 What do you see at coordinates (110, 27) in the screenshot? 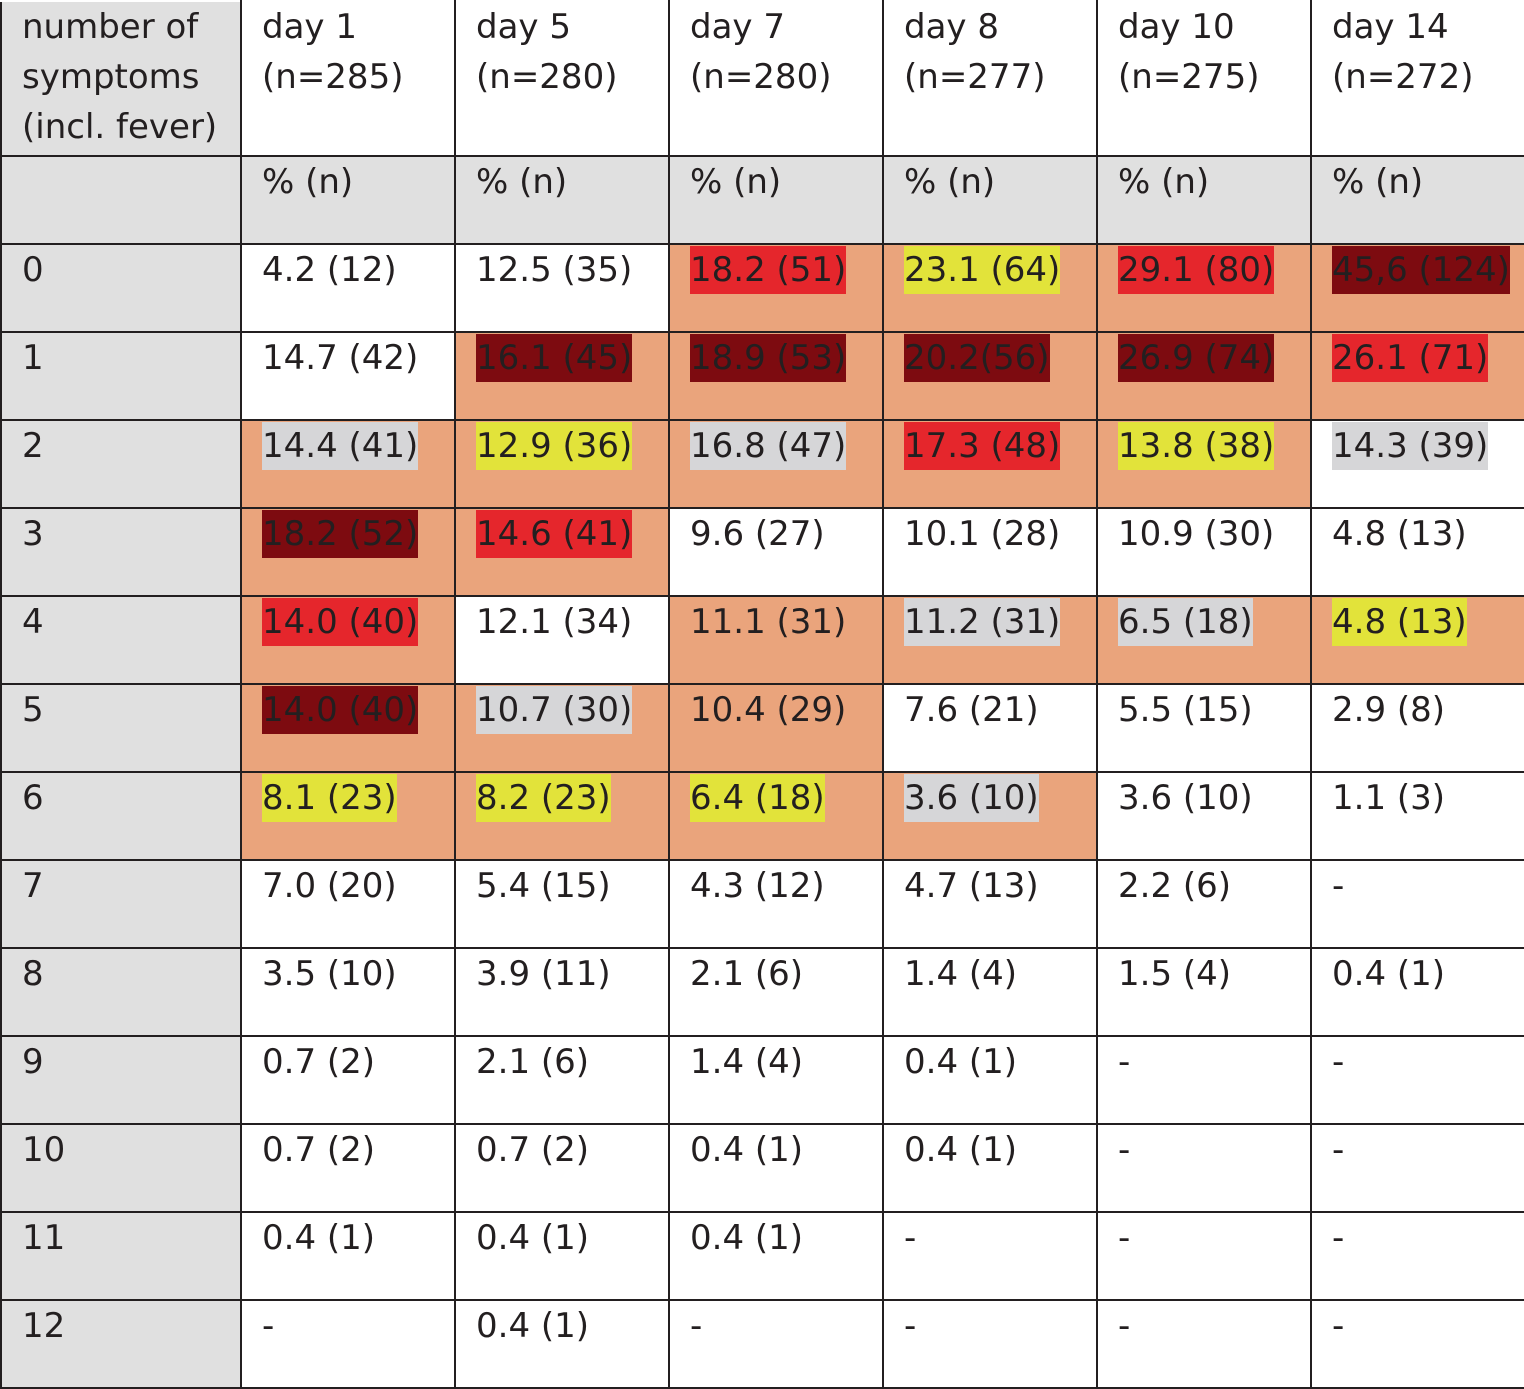
I see `header-first-line-1: number of` at bounding box center [110, 27].